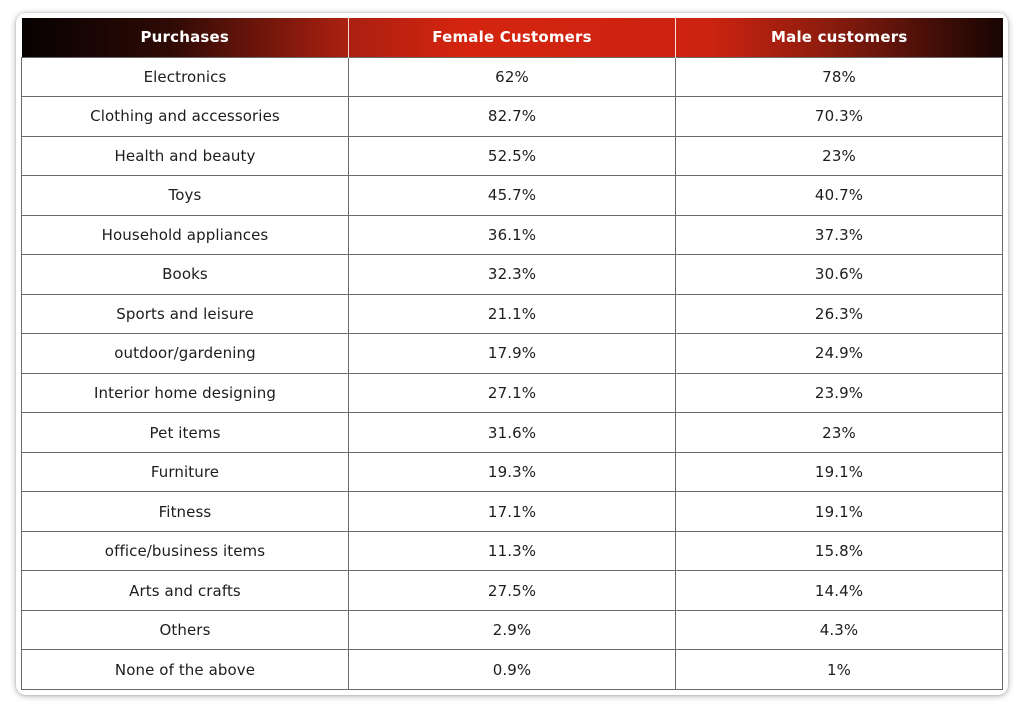 The width and height of the screenshot is (1024, 709). What do you see at coordinates (839, 551) in the screenshot?
I see `male-value-cell: 15.8%` at bounding box center [839, 551].